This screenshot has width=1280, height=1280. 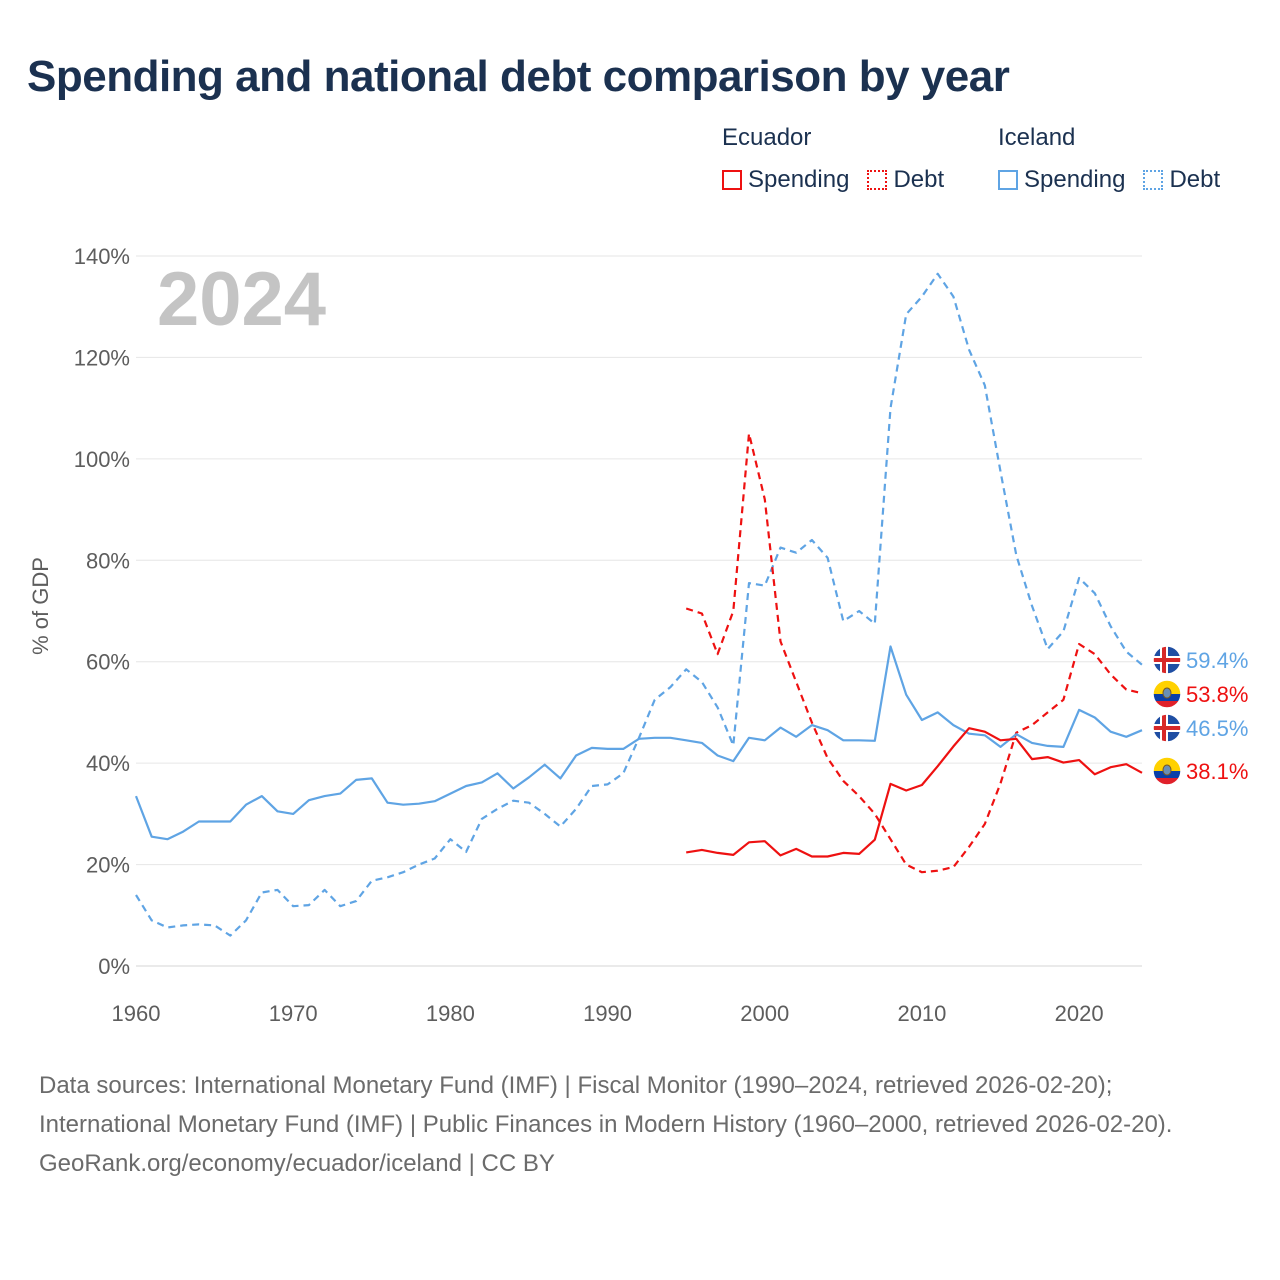 What do you see at coordinates (1217, 694) in the screenshot?
I see `end-value-label: 53.8%` at bounding box center [1217, 694].